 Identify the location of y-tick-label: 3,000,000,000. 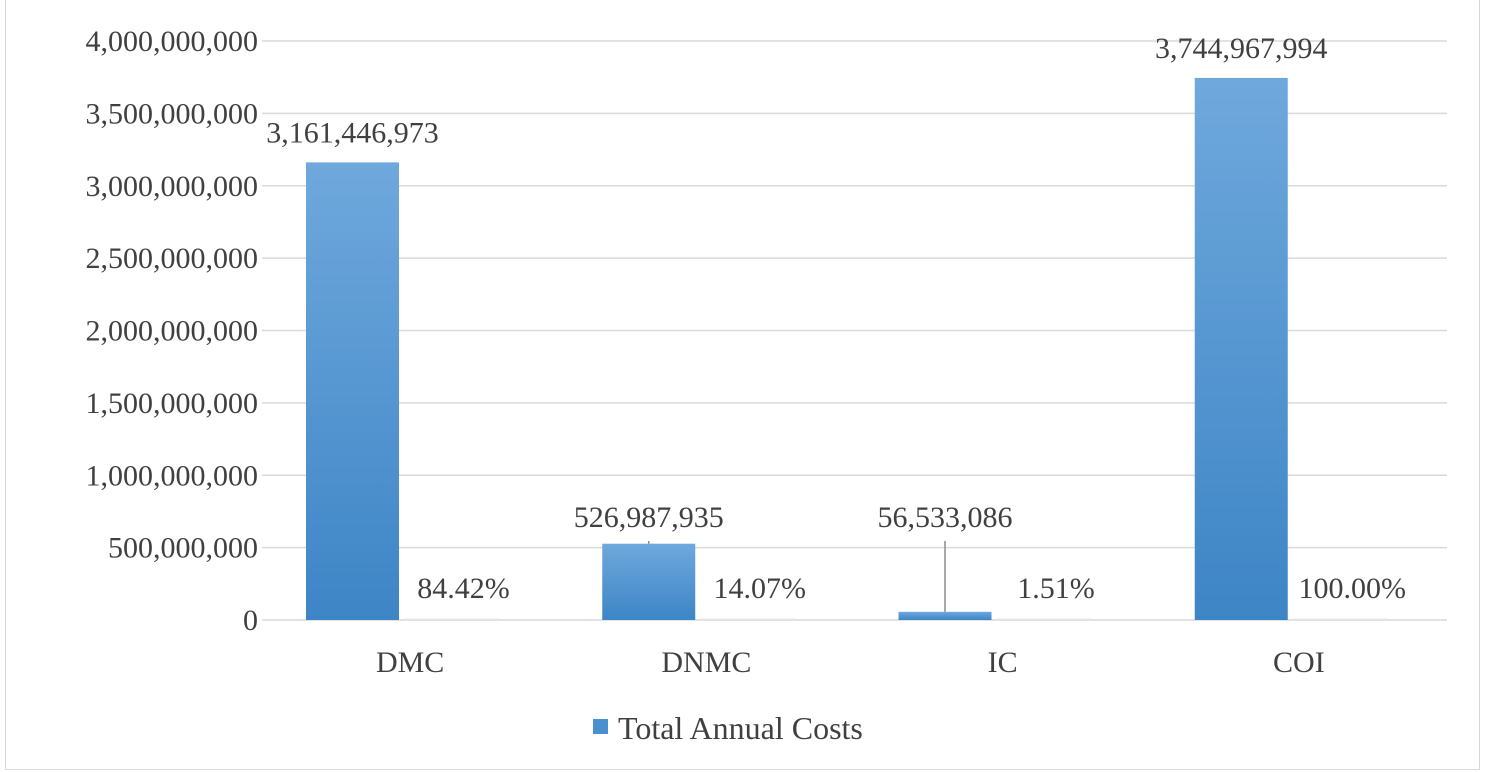
(172, 186).